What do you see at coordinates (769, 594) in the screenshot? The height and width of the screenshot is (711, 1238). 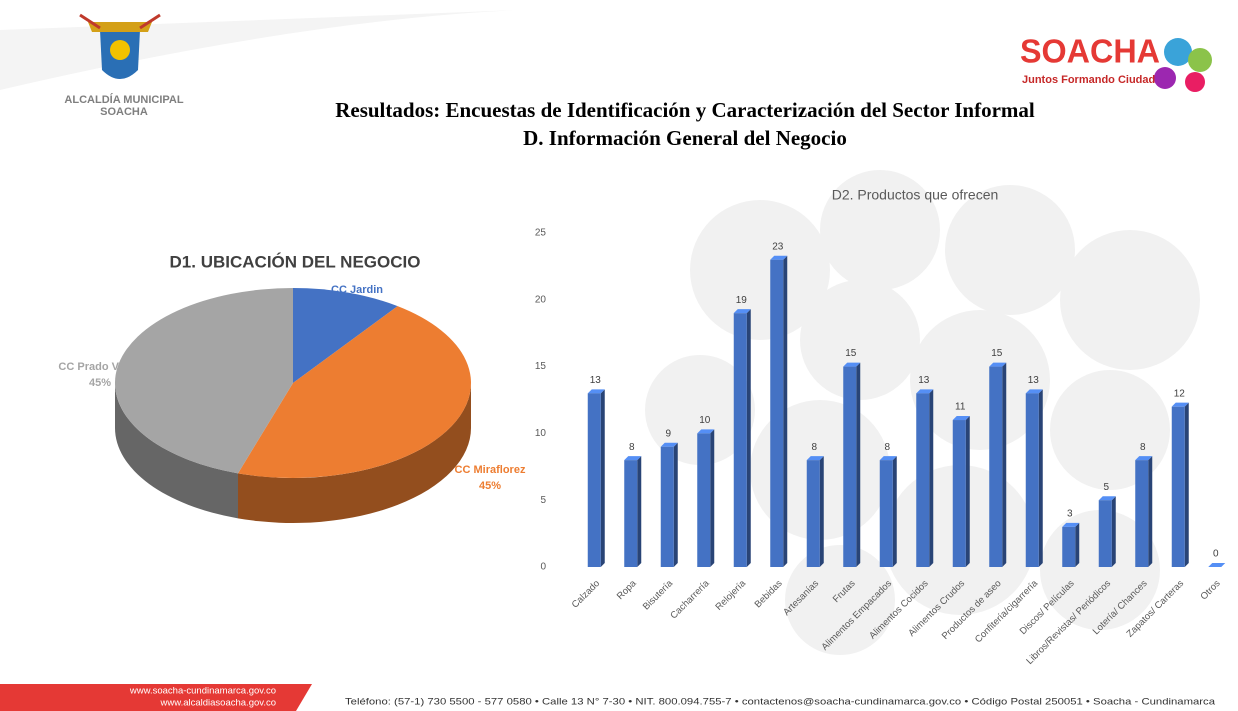 I see `x-tick-label: Bebidas` at bounding box center [769, 594].